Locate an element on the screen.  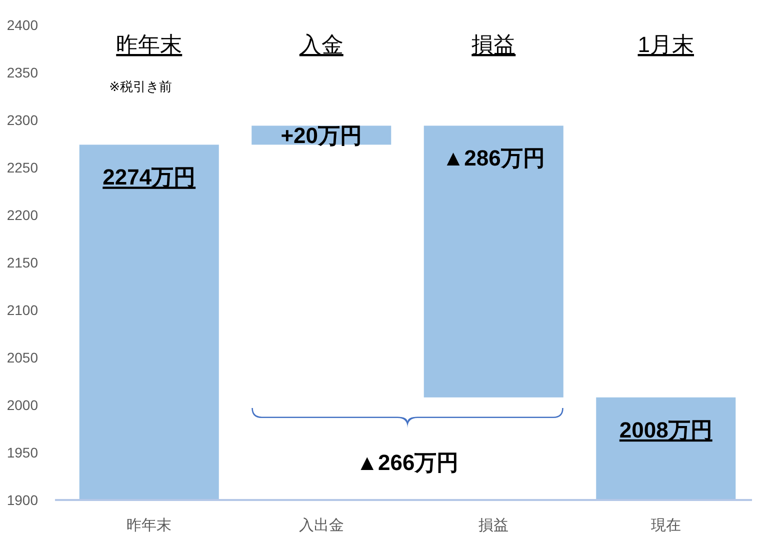
y-tick-label: 1950 is located at coordinates (22, 452).